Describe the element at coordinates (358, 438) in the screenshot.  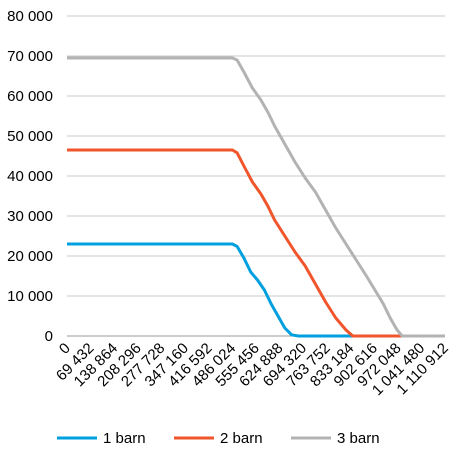
I see `legend-label: 3 barn` at that location.